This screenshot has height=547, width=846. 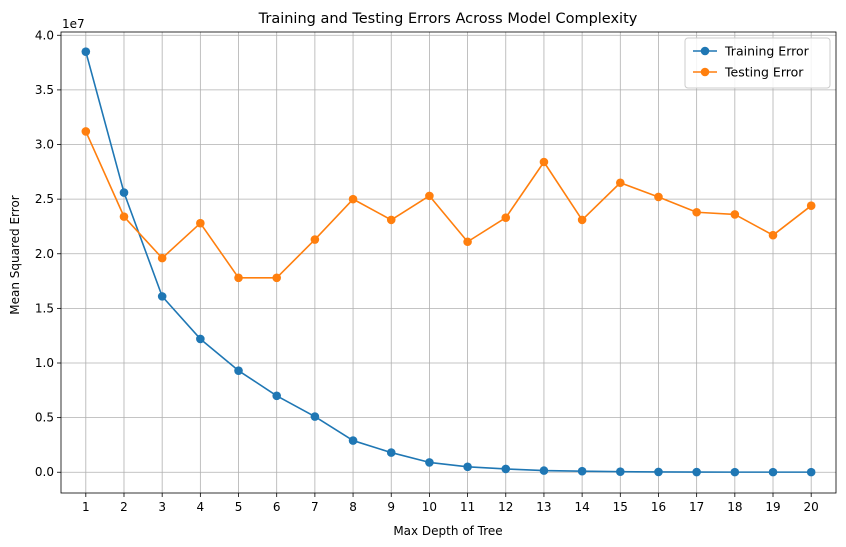 What do you see at coordinates (44, 90) in the screenshot?
I see `y-tick-label: 3.5` at bounding box center [44, 90].